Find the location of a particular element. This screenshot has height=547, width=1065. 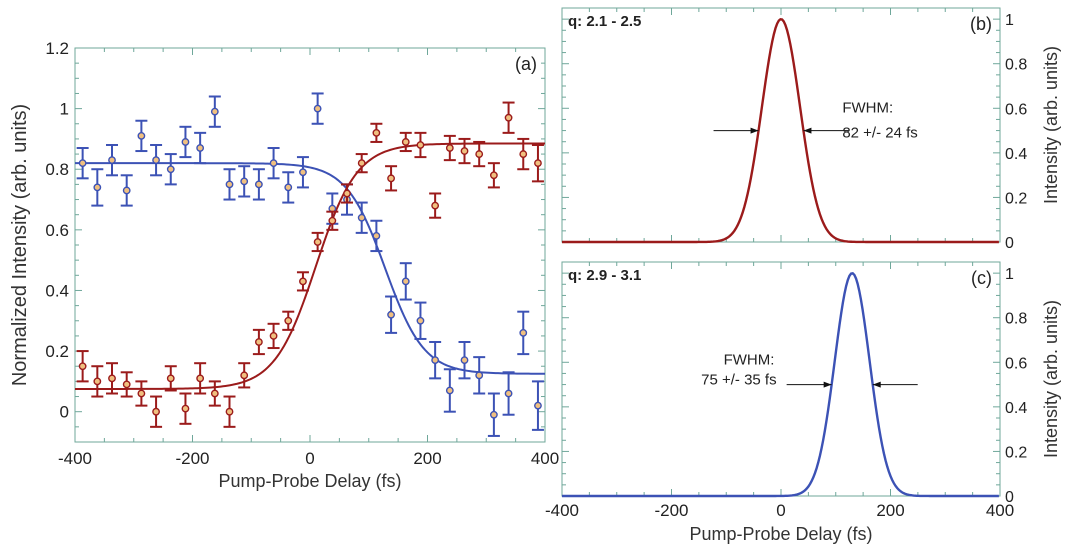

panel-a-x-tick-label: 400 is located at coordinates (545, 458).